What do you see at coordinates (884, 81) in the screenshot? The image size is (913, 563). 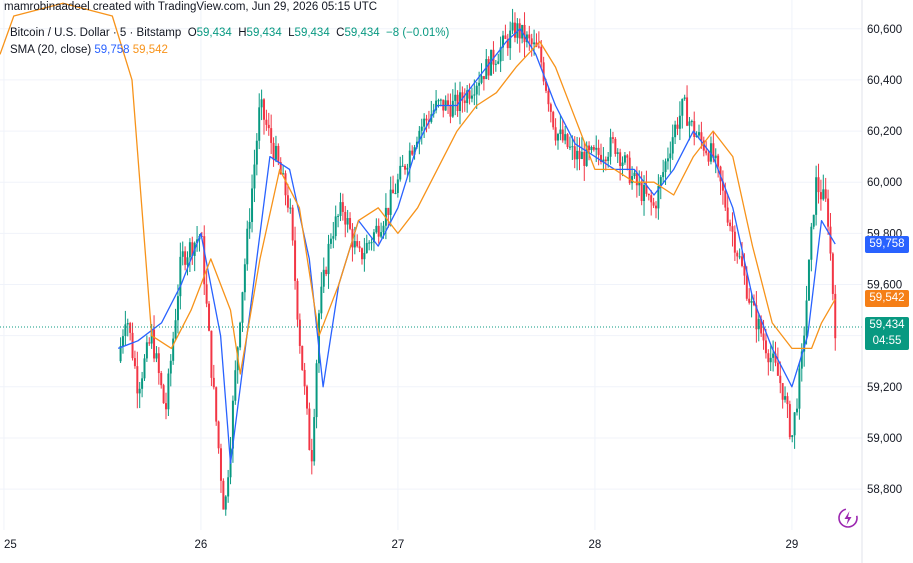 I see `y-tick-label: 60,400` at bounding box center [884, 81].